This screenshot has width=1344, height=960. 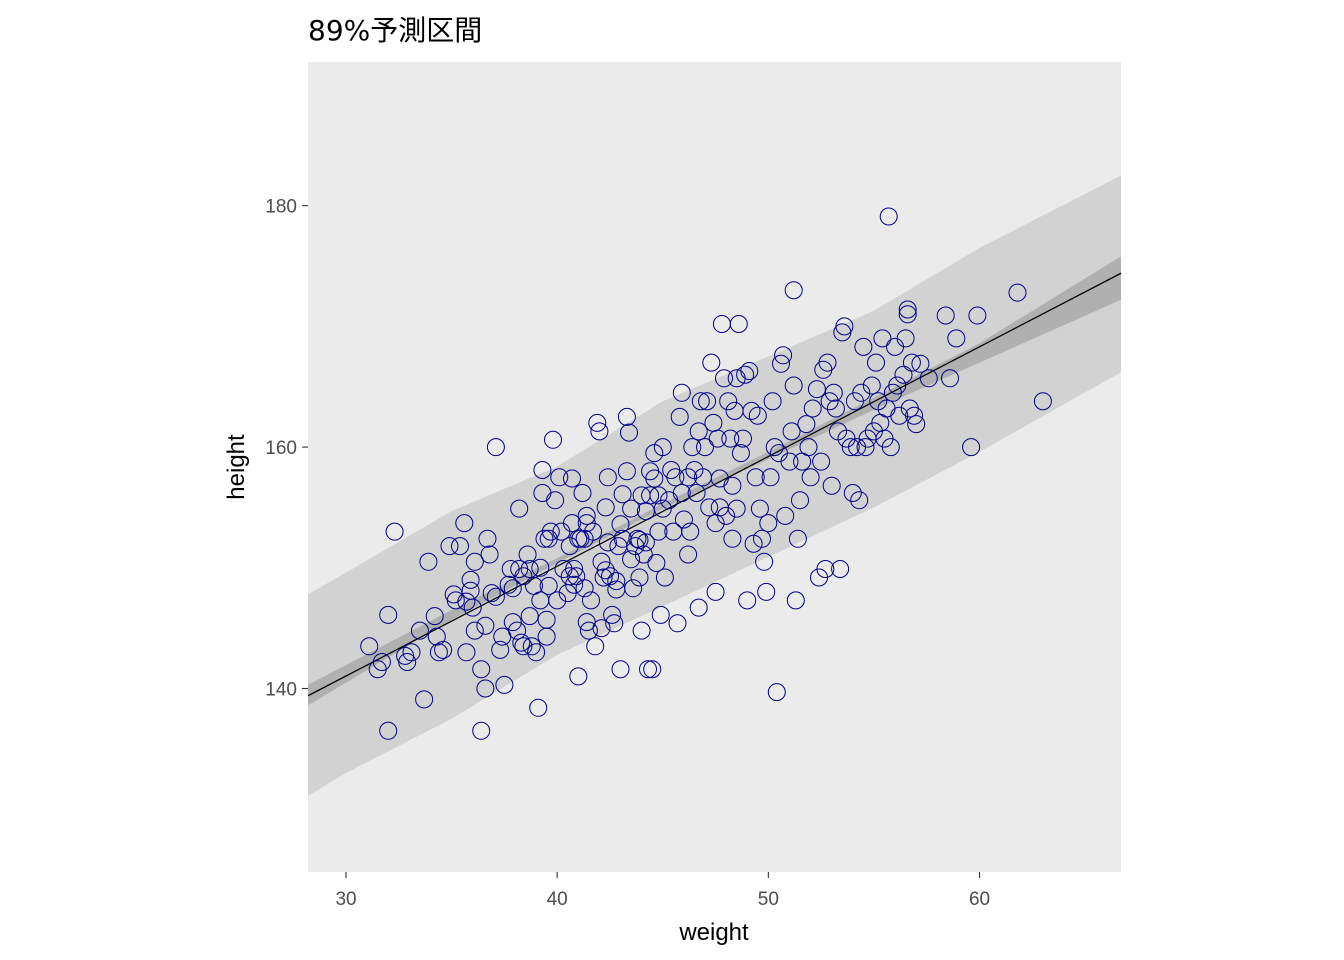 I want to click on y-tick-label: 160, so click(x=281, y=448).